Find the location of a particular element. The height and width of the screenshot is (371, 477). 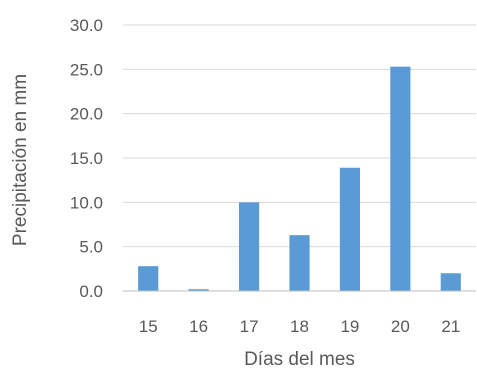

y-tick-label: 0.0 is located at coordinates (91, 291).